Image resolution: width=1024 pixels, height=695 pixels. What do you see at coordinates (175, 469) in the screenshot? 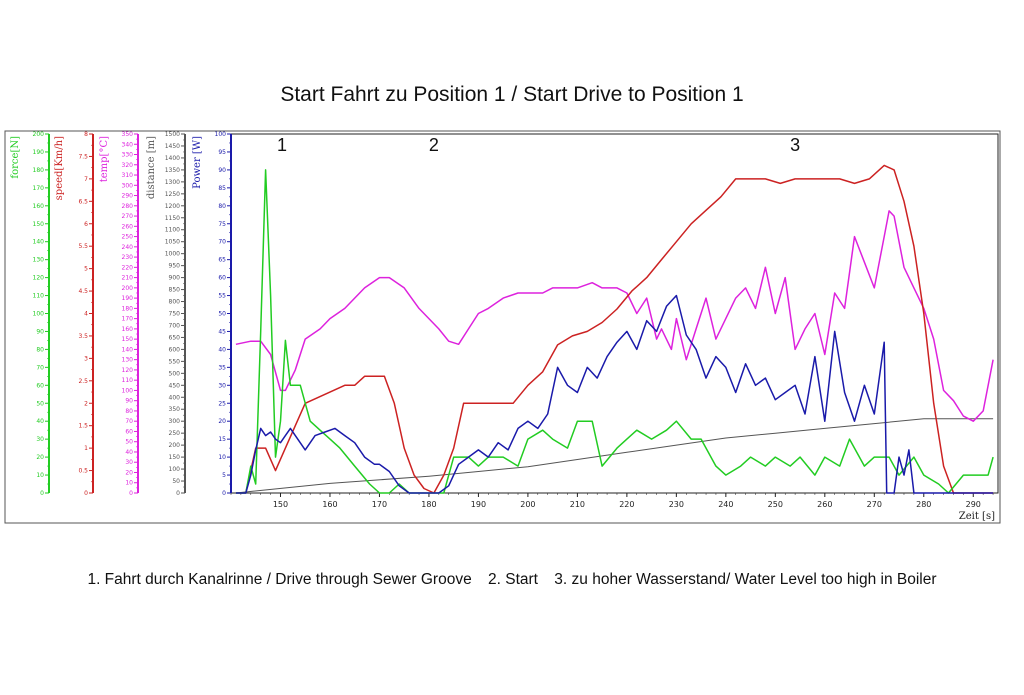
I see `axis-tick-label-distance: 100` at bounding box center [175, 469].